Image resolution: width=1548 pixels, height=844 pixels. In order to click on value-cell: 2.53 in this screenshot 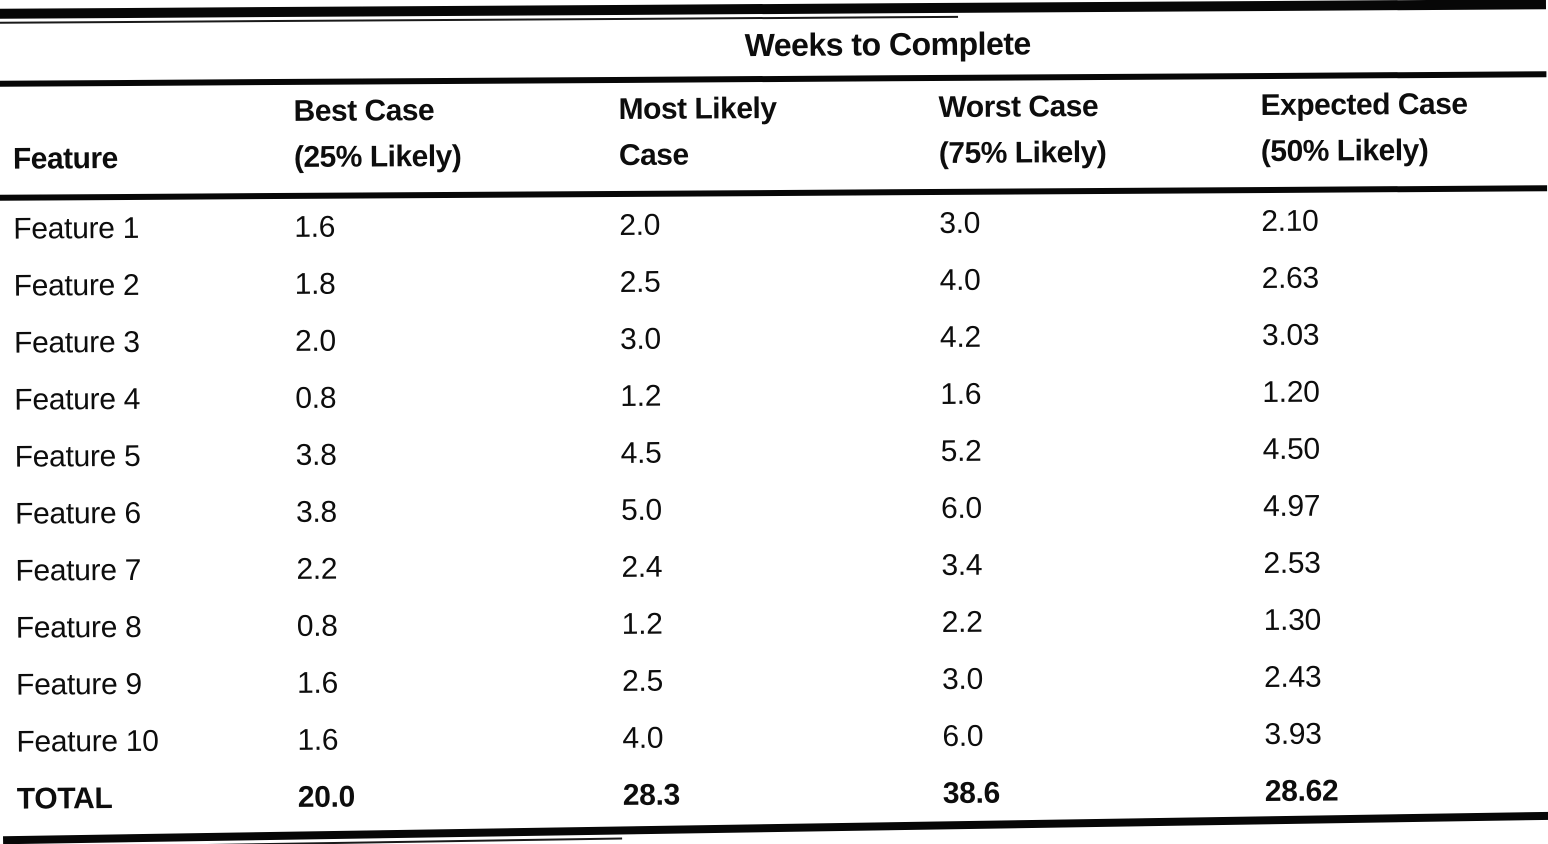, I will do `click(1292, 563)`.